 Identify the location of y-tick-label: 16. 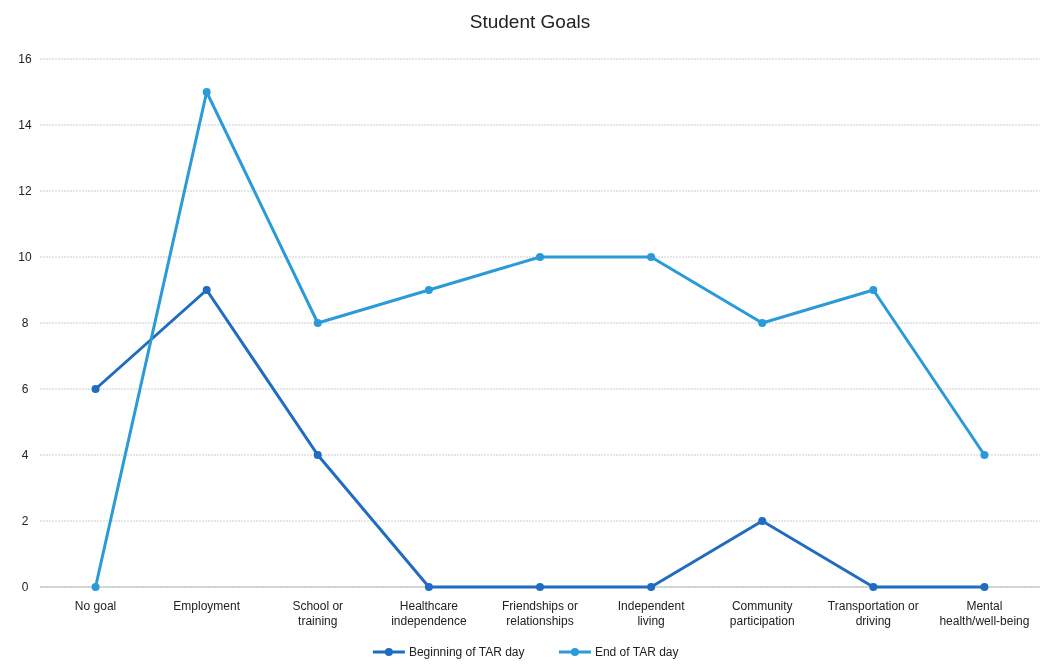
(25, 59).